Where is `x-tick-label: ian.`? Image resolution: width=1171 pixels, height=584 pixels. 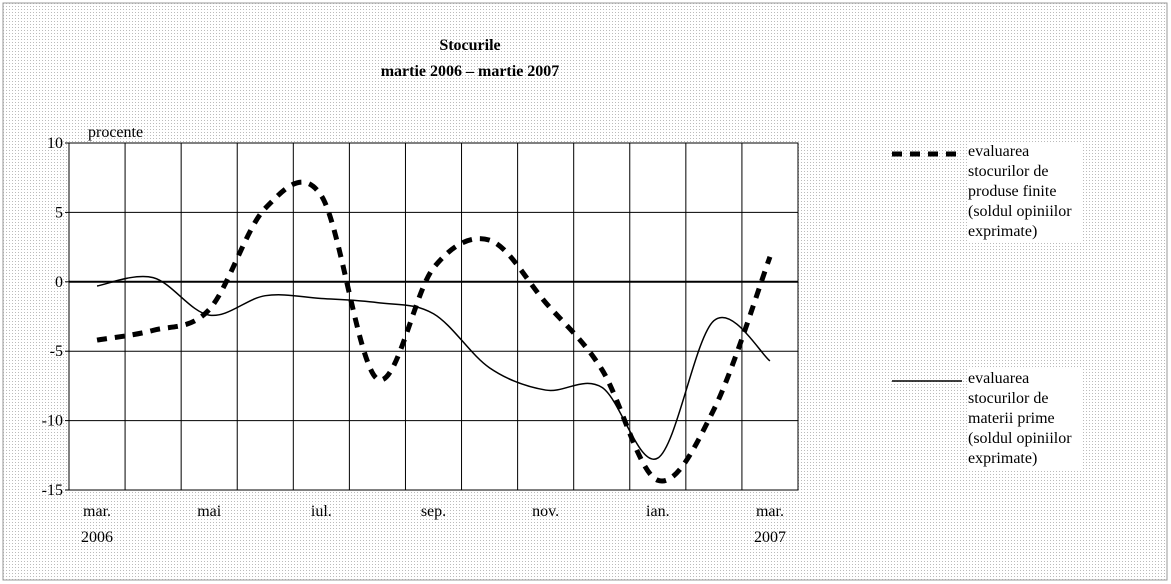 x-tick-label: ian. is located at coordinates (658, 511).